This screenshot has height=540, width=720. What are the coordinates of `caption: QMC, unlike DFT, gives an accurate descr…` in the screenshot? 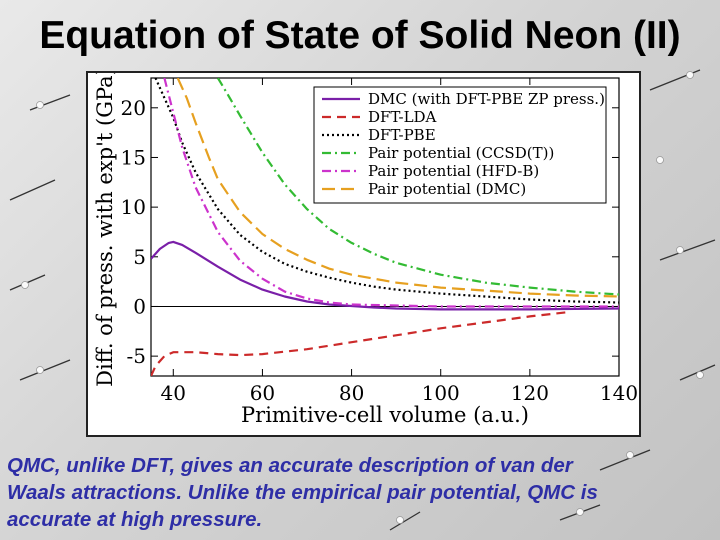 It's located at (360, 492).